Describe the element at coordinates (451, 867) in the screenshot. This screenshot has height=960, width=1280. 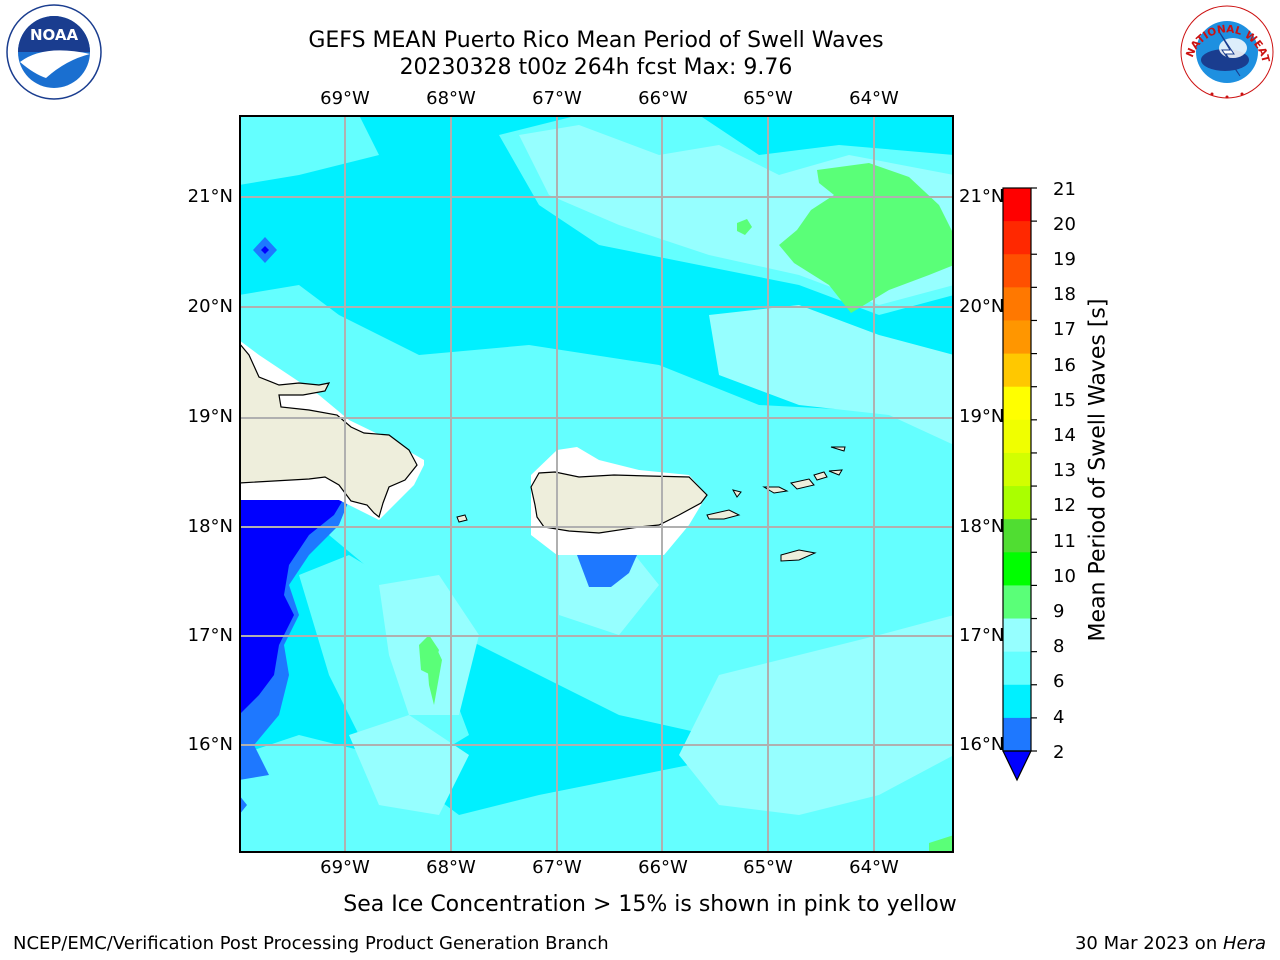
I see `lon-label-bottom-68w: 68°W` at that location.